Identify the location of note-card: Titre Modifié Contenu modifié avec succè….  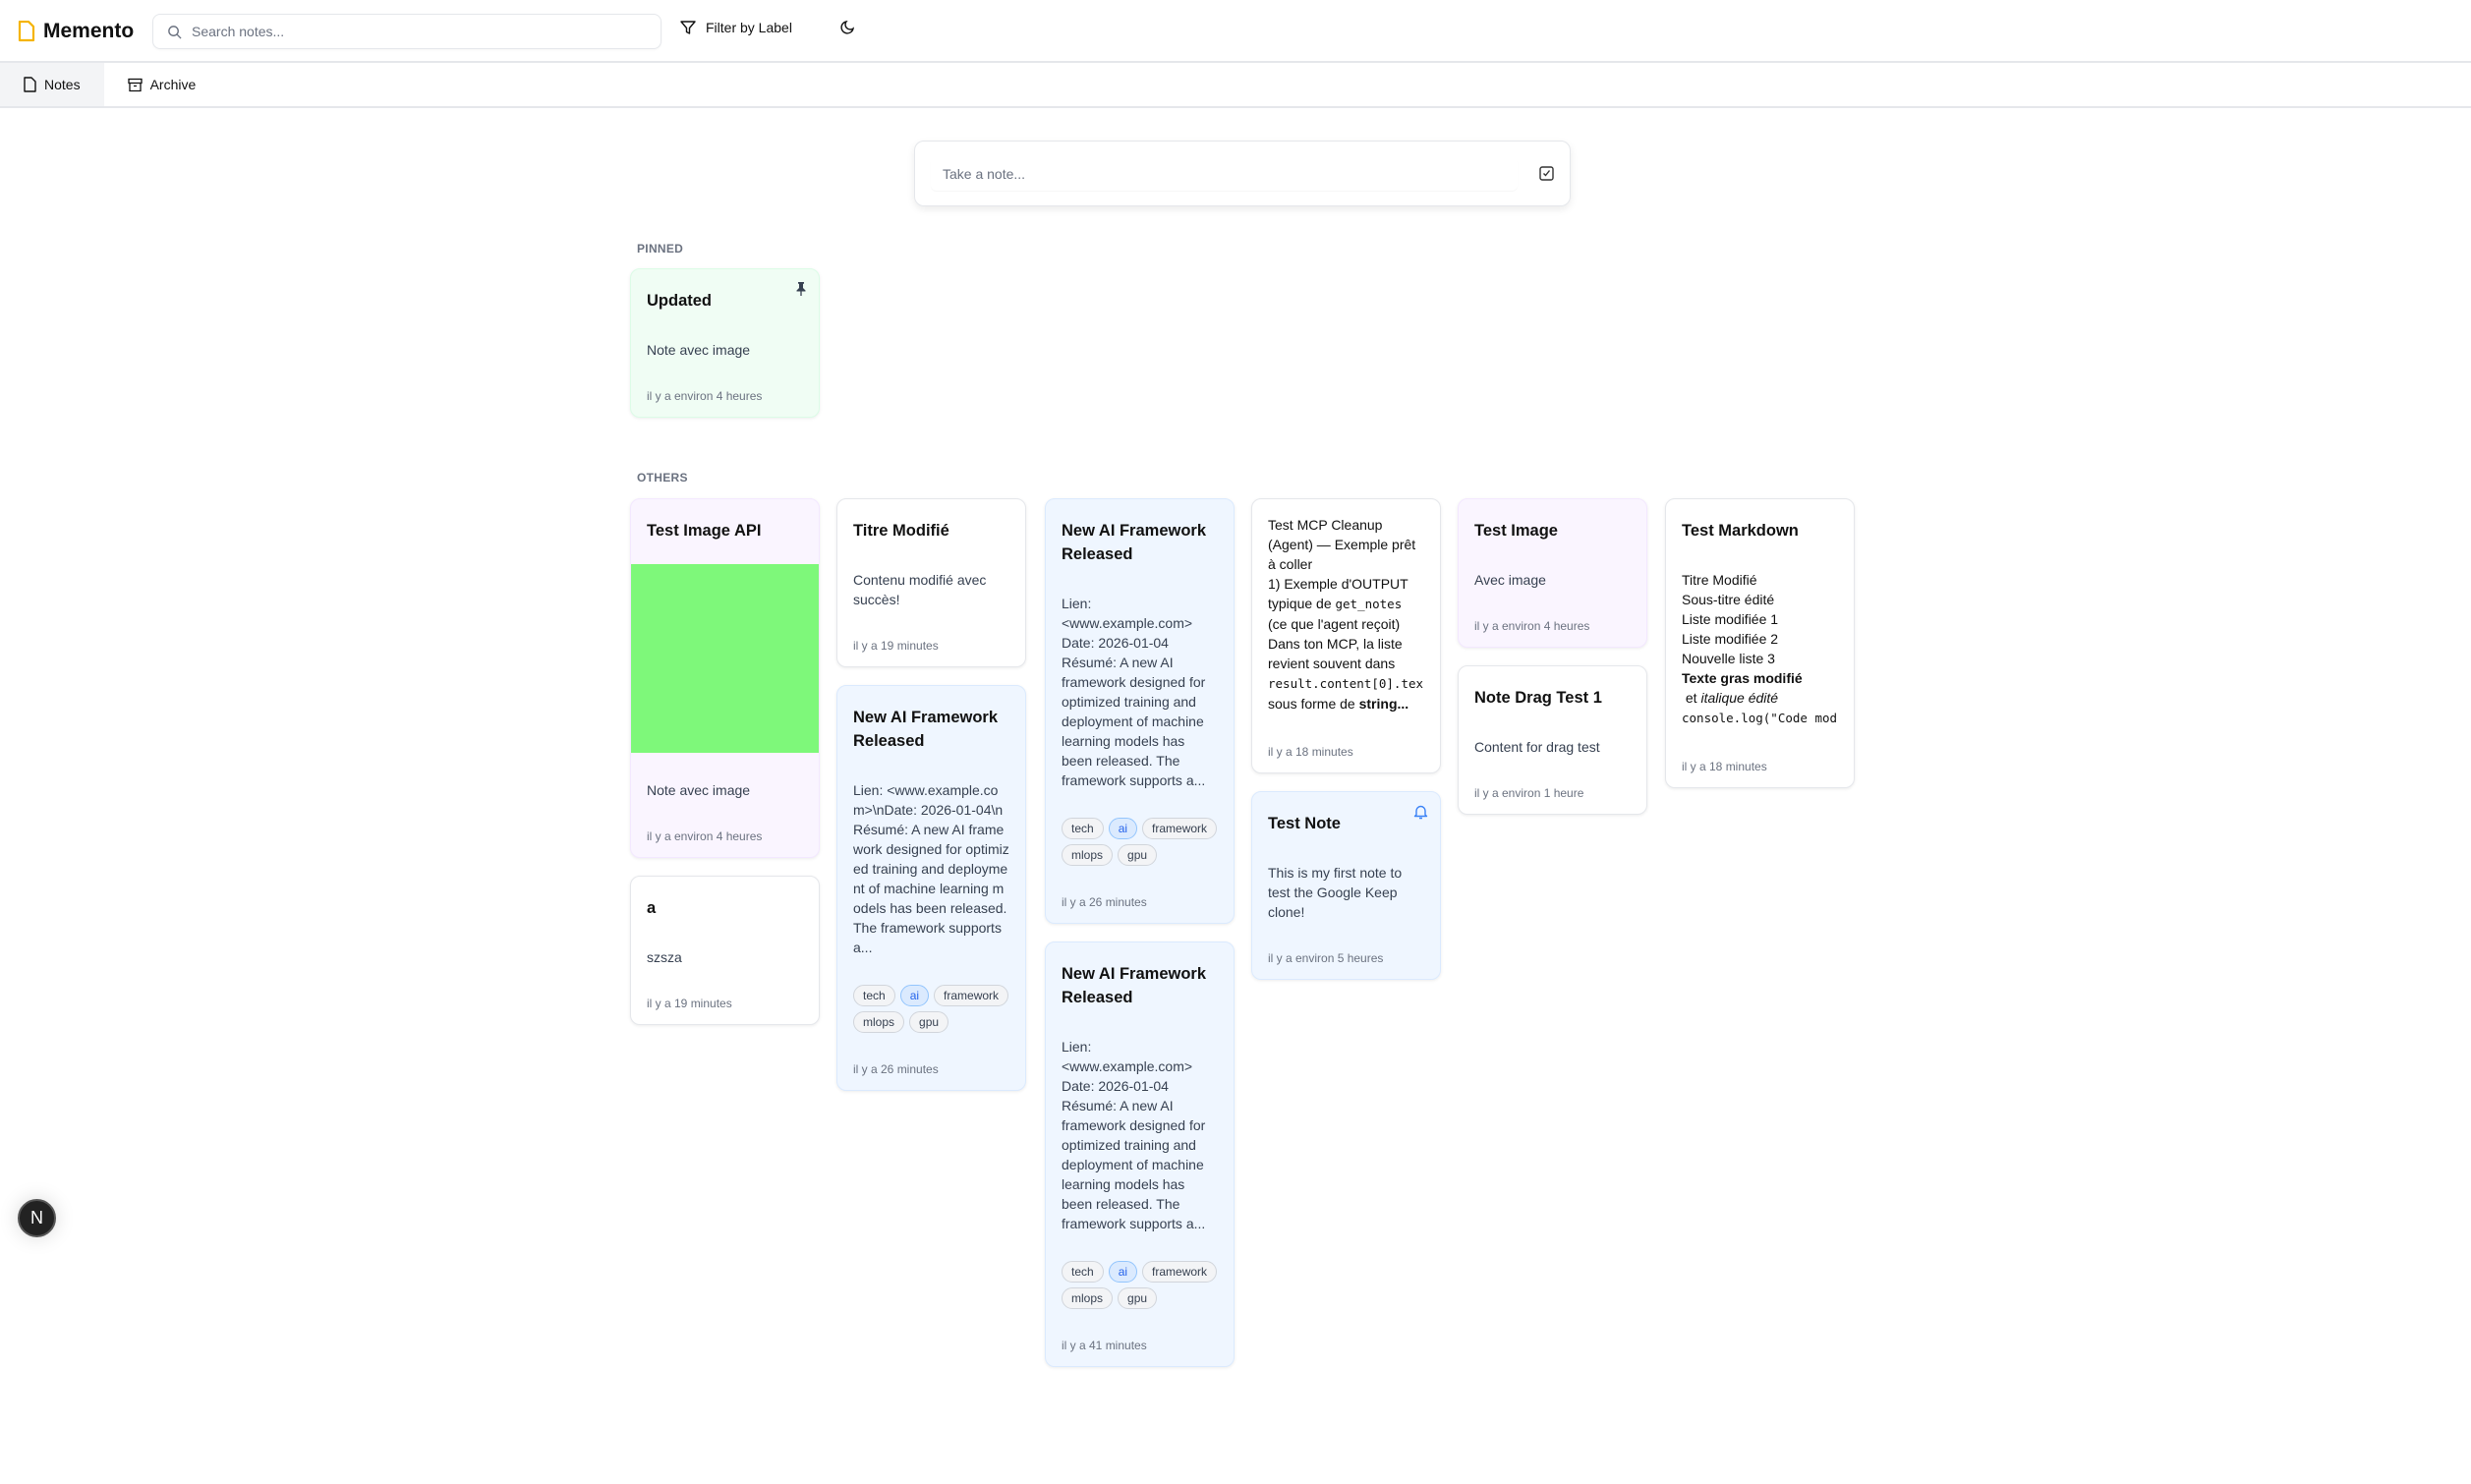
(931, 582).